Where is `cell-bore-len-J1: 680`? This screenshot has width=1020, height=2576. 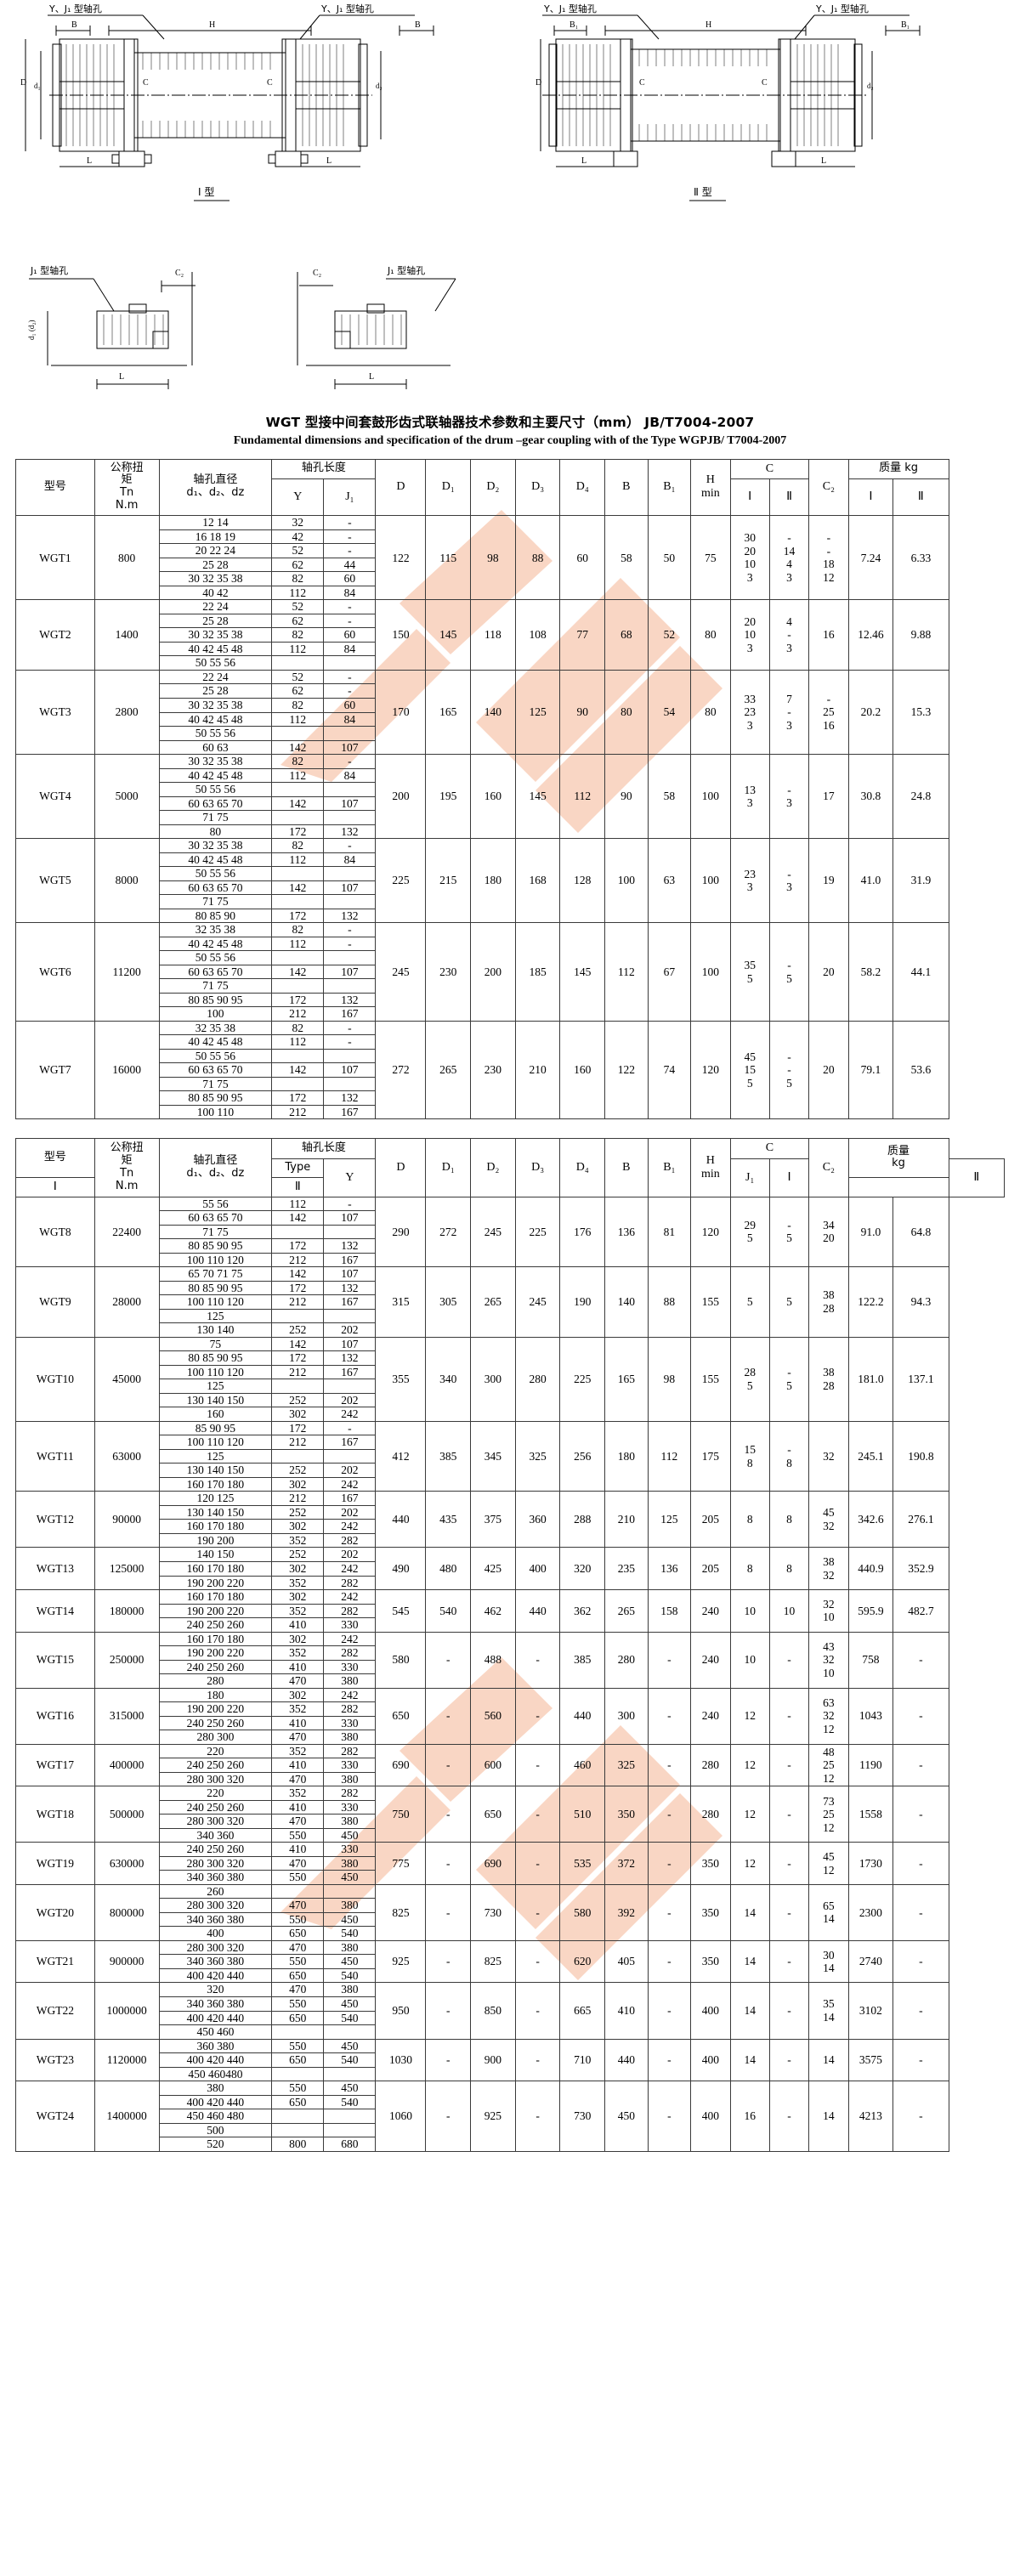
cell-bore-len-J1: 680 is located at coordinates (350, 2144).